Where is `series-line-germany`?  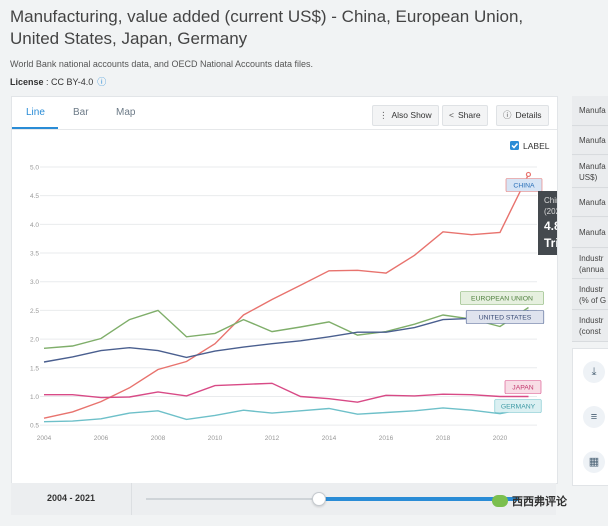 series-line-germany is located at coordinates (286, 415).